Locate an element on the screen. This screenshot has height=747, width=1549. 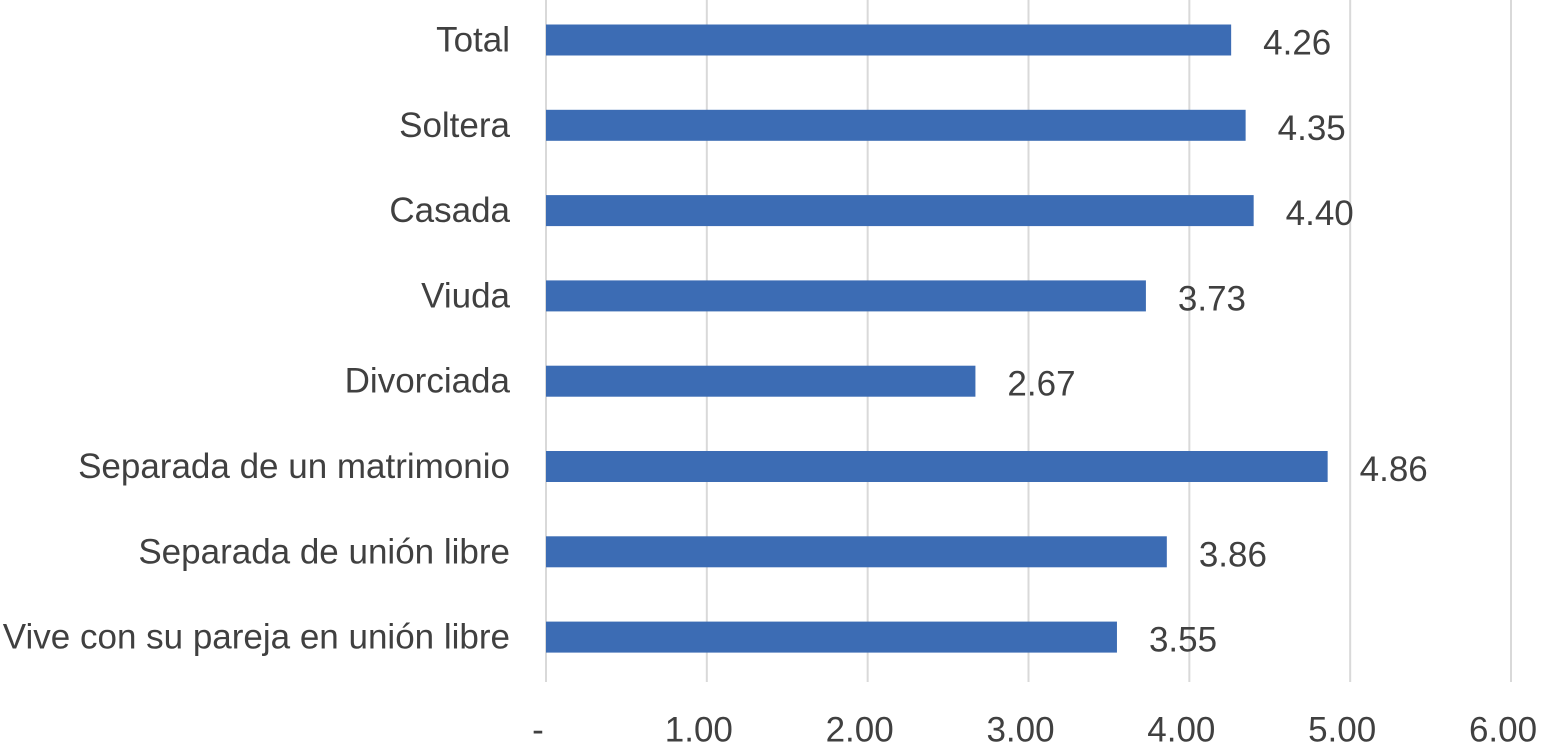
category-label: Separada de unión libre is located at coordinates (324, 551).